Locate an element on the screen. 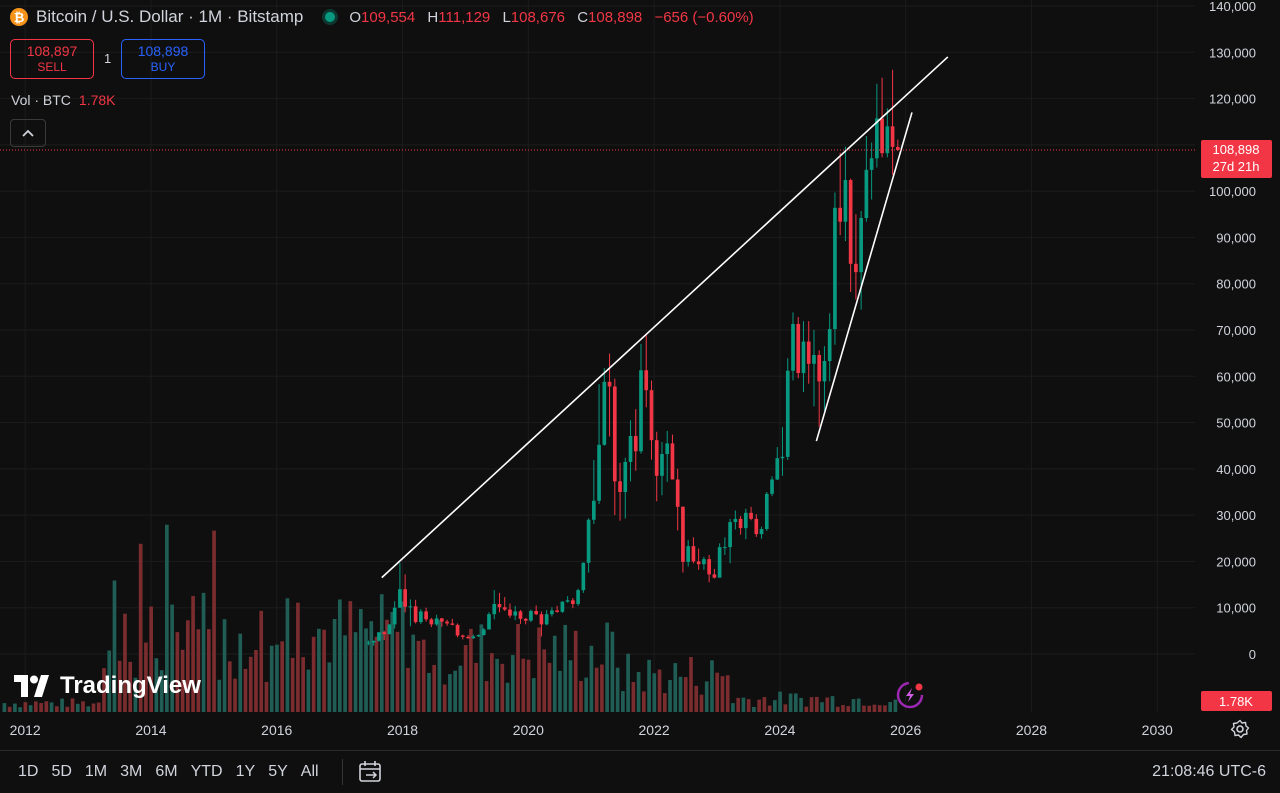 This screenshot has width=1280, height=793. sell-button: 108,897 SELL is located at coordinates (52, 59).